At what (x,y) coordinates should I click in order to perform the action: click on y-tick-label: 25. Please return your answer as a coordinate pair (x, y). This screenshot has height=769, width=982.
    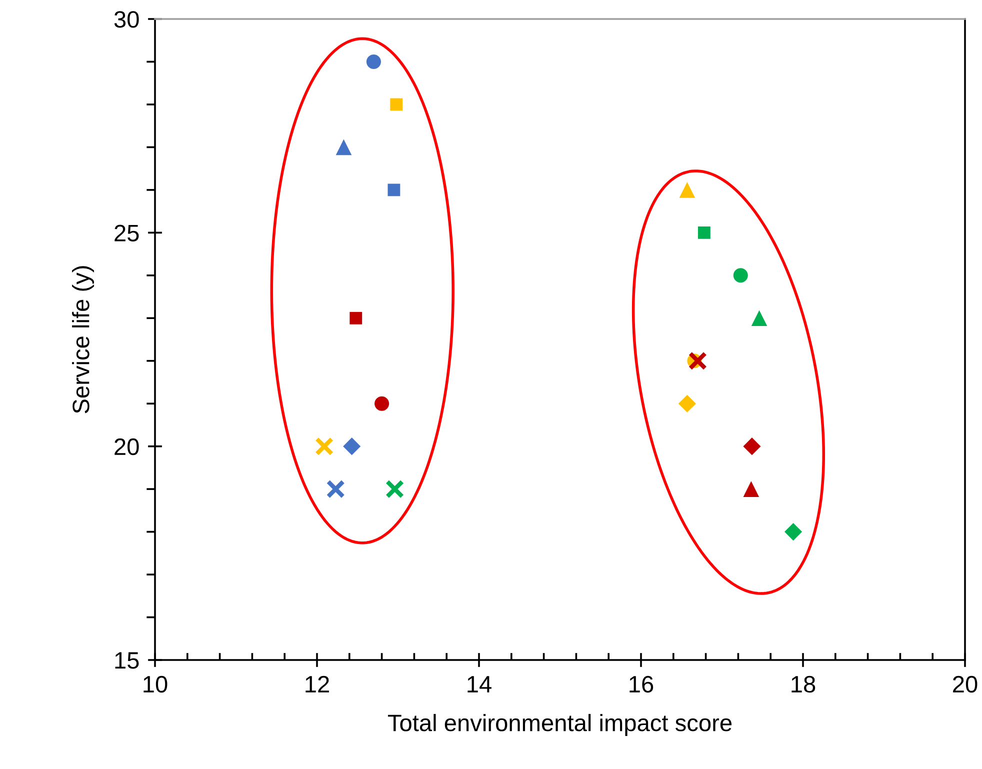
    Looking at the image, I should click on (126, 233).